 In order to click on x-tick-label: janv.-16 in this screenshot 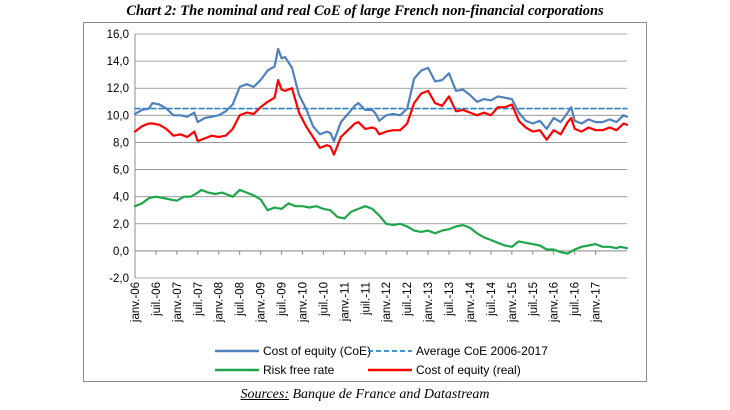, I will do `click(555, 302)`.